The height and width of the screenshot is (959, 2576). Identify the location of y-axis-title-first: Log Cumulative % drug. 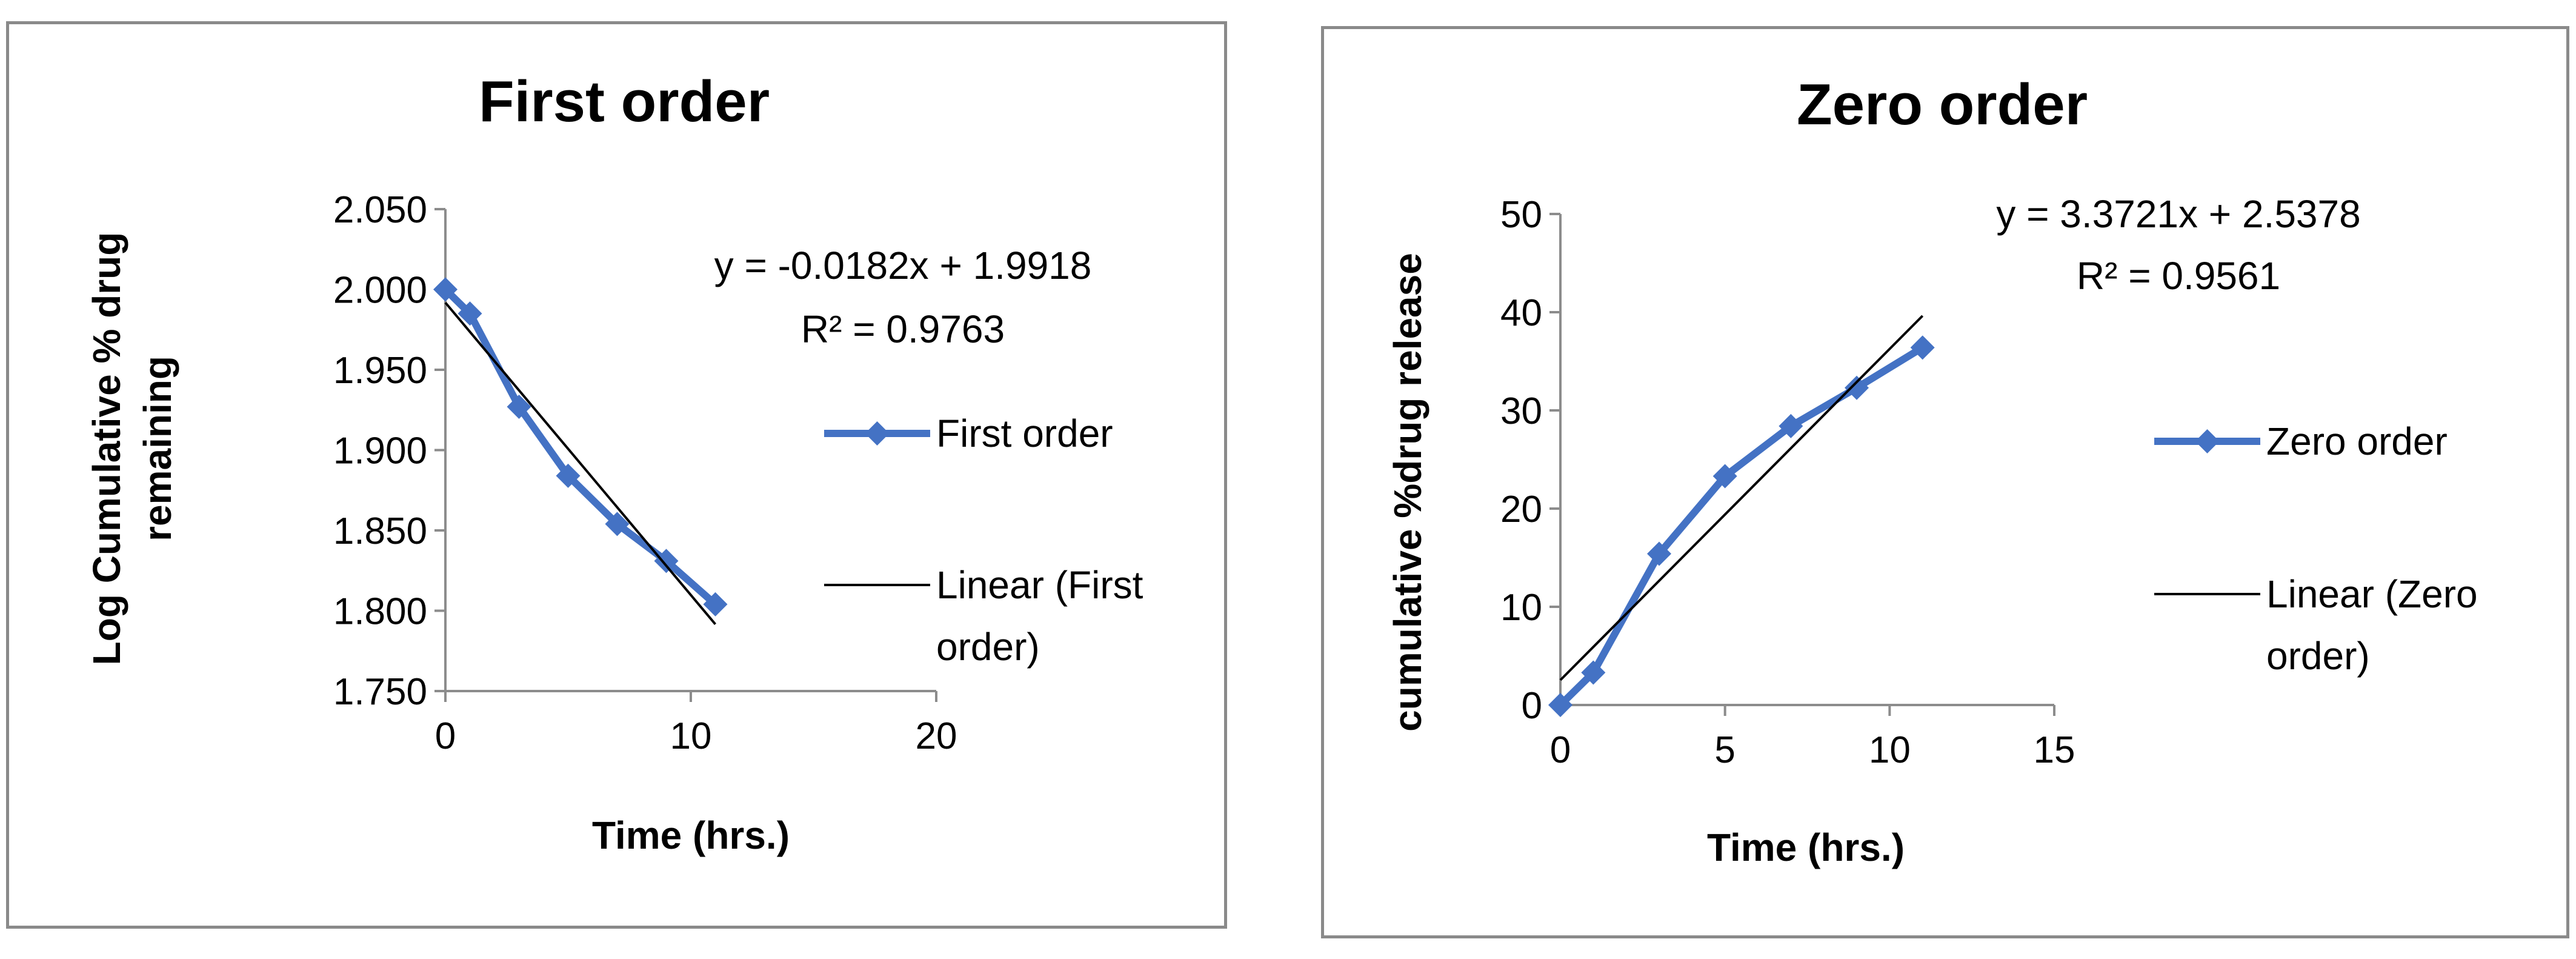
(106, 449).